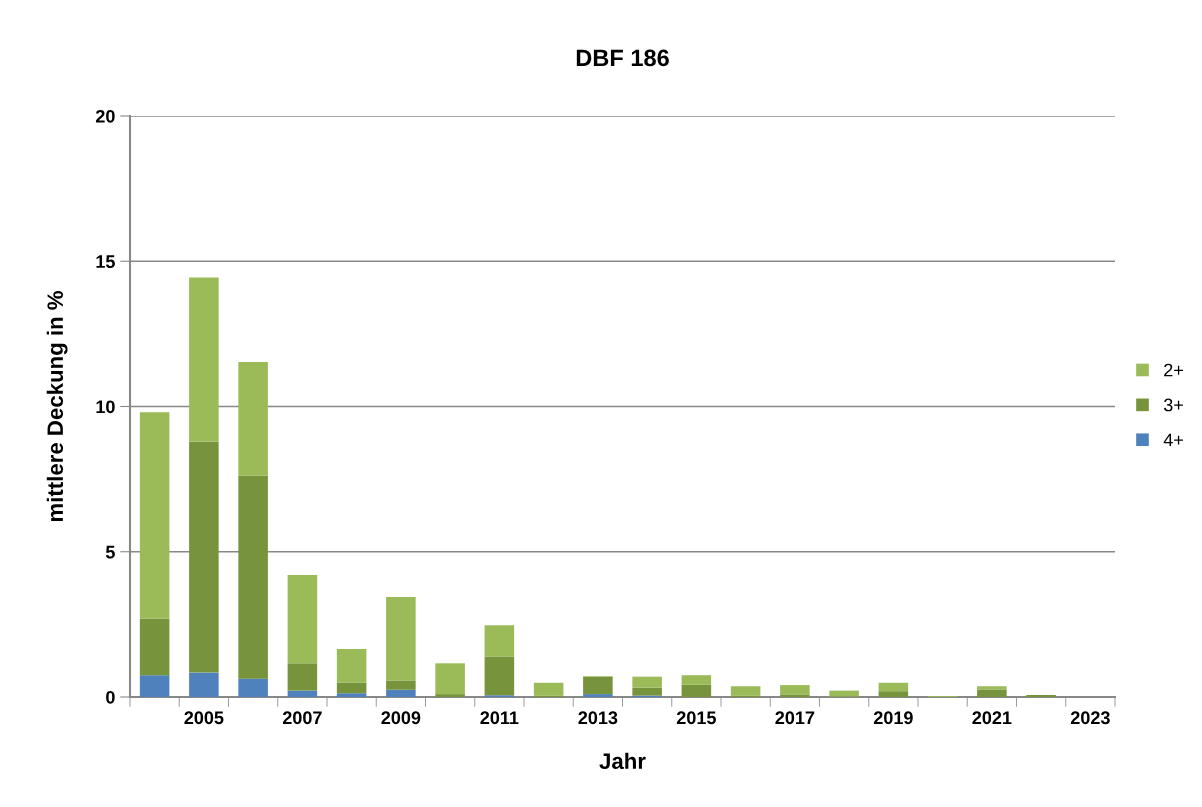 Image resolution: width=1202 pixels, height=807 pixels. I want to click on y-tick-label: 10, so click(105, 407).